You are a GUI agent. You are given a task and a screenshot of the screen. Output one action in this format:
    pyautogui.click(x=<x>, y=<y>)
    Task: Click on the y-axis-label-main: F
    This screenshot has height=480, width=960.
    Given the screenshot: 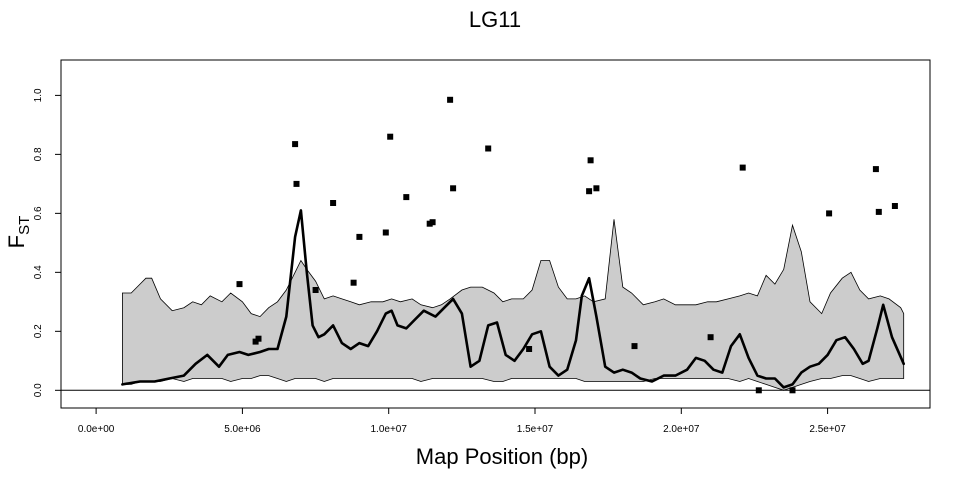 What is the action you would take?
    pyautogui.click(x=16, y=241)
    